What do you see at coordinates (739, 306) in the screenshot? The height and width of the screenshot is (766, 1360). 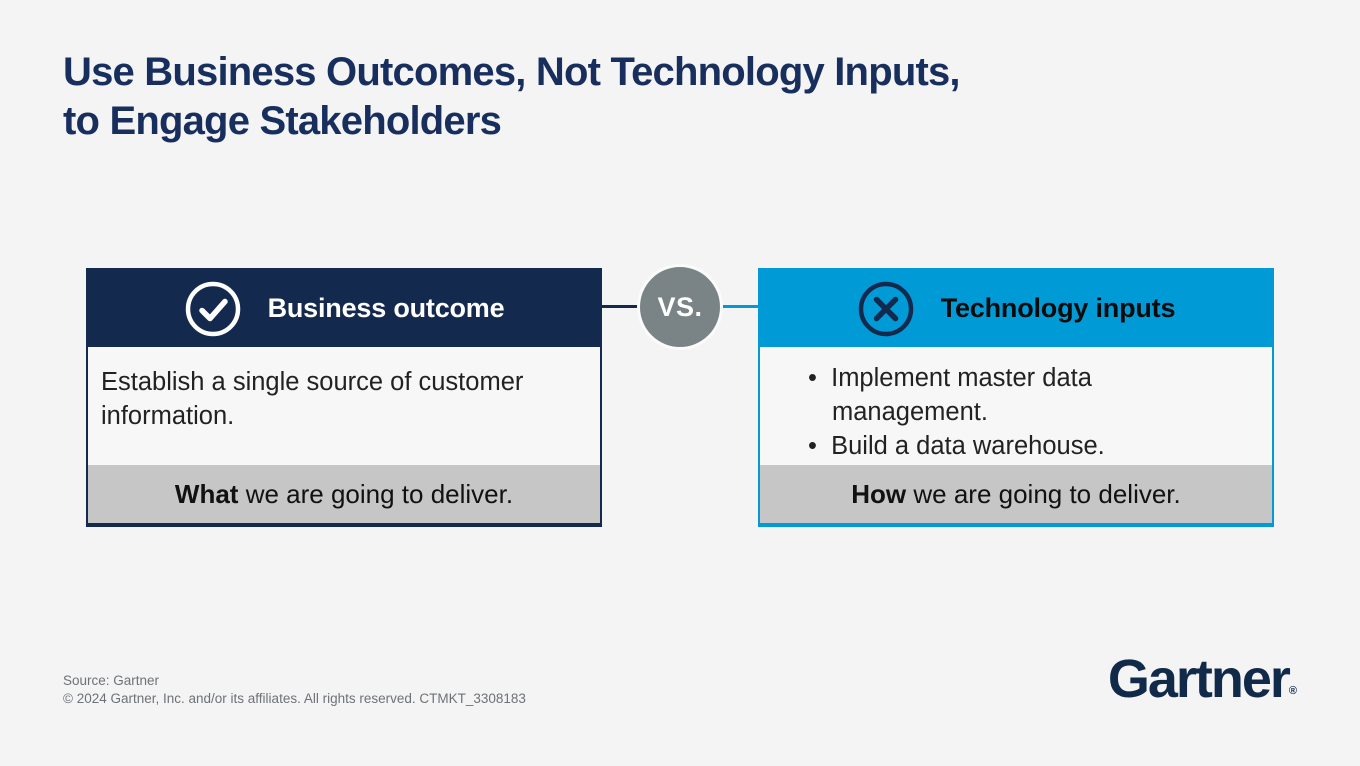 I see `connector-line-right` at bounding box center [739, 306].